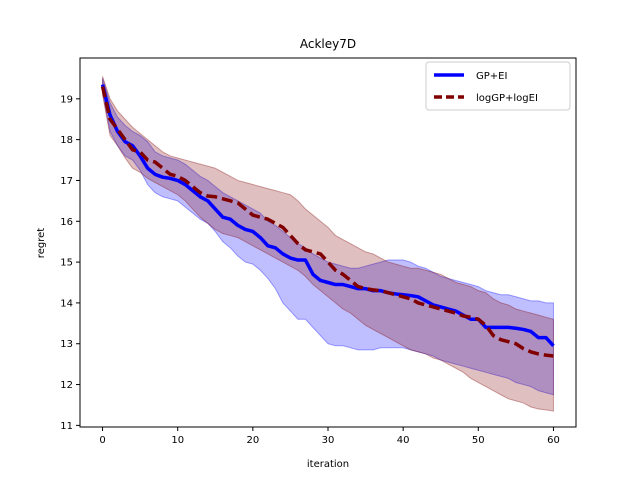 The height and width of the screenshot is (480, 640). Describe the element at coordinates (66, 303) in the screenshot. I see `y-tick-label: 14` at that location.